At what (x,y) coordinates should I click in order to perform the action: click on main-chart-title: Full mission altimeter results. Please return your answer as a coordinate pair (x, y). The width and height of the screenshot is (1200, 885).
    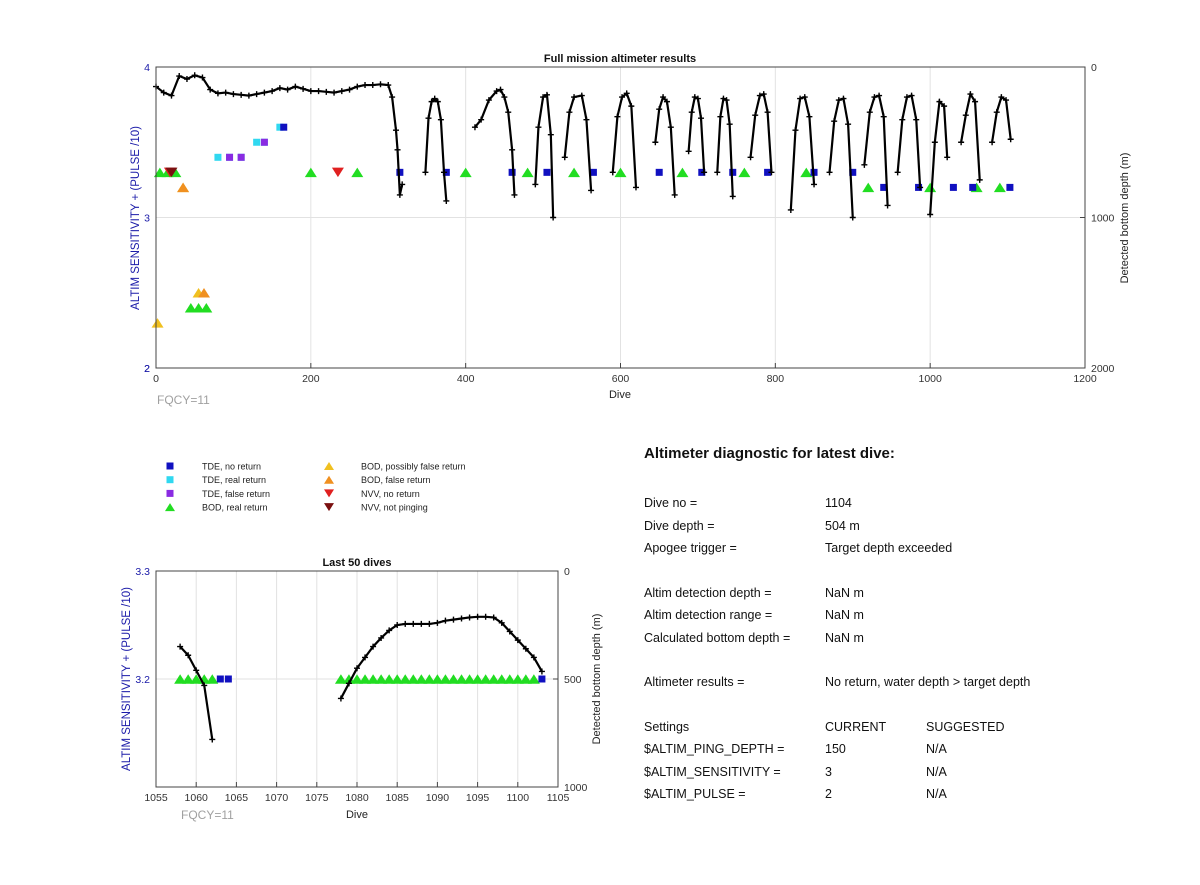
    Looking at the image, I should click on (620, 59).